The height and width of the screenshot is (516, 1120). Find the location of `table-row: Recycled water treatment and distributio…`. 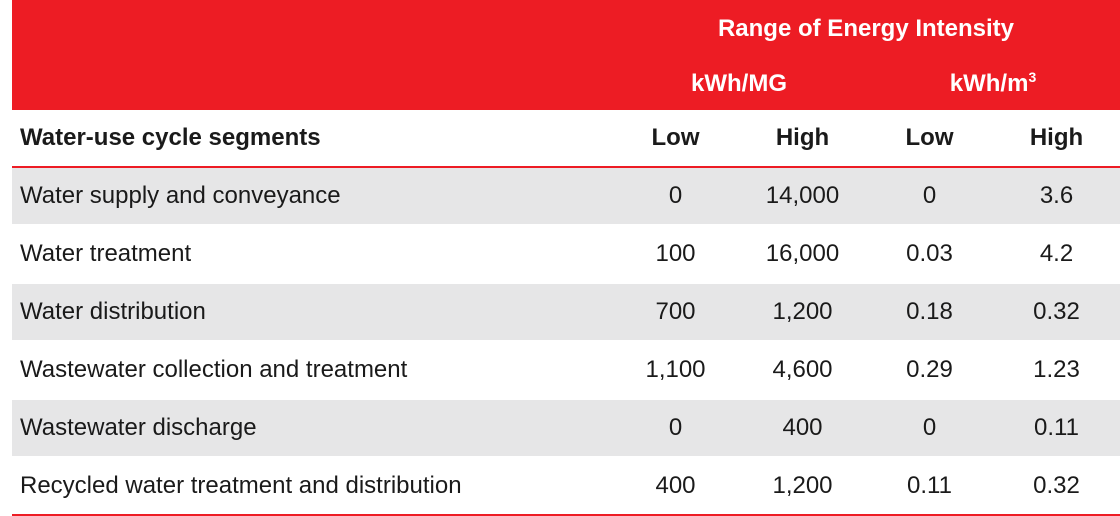

table-row: Recycled water treatment and distributio… is located at coordinates (566, 486).